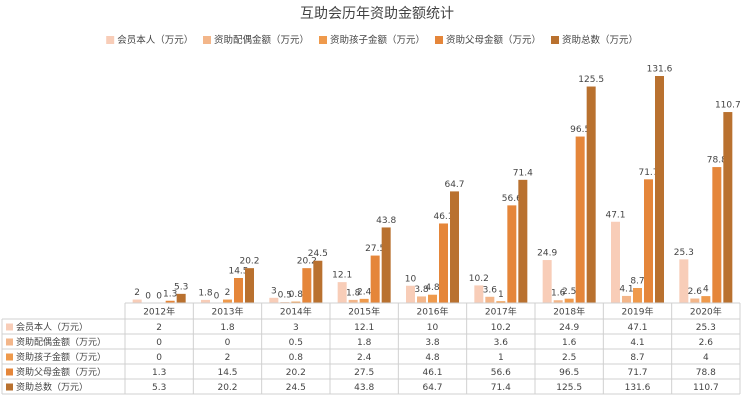 The width and height of the screenshot is (754, 400). Describe the element at coordinates (181, 287) in the screenshot. I see `data-label: 5.3` at that location.